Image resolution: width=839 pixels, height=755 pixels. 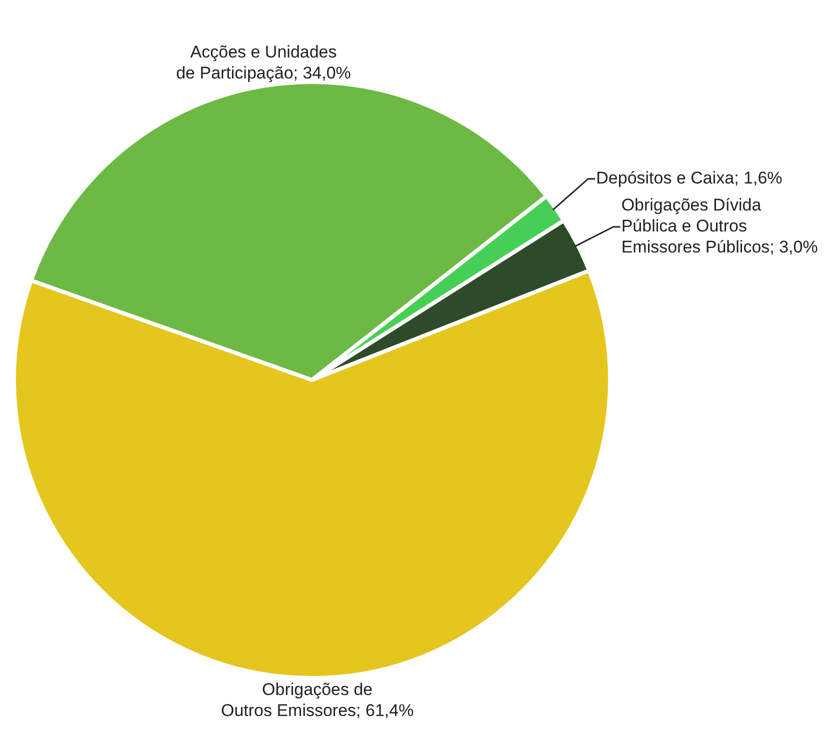 What do you see at coordinates (719, 226) in the screenshot?
I see `slice-label: Obrigações Dívida Pública e Outros Emissores Públicos; 3,0%` at bounding box center [719, 226].